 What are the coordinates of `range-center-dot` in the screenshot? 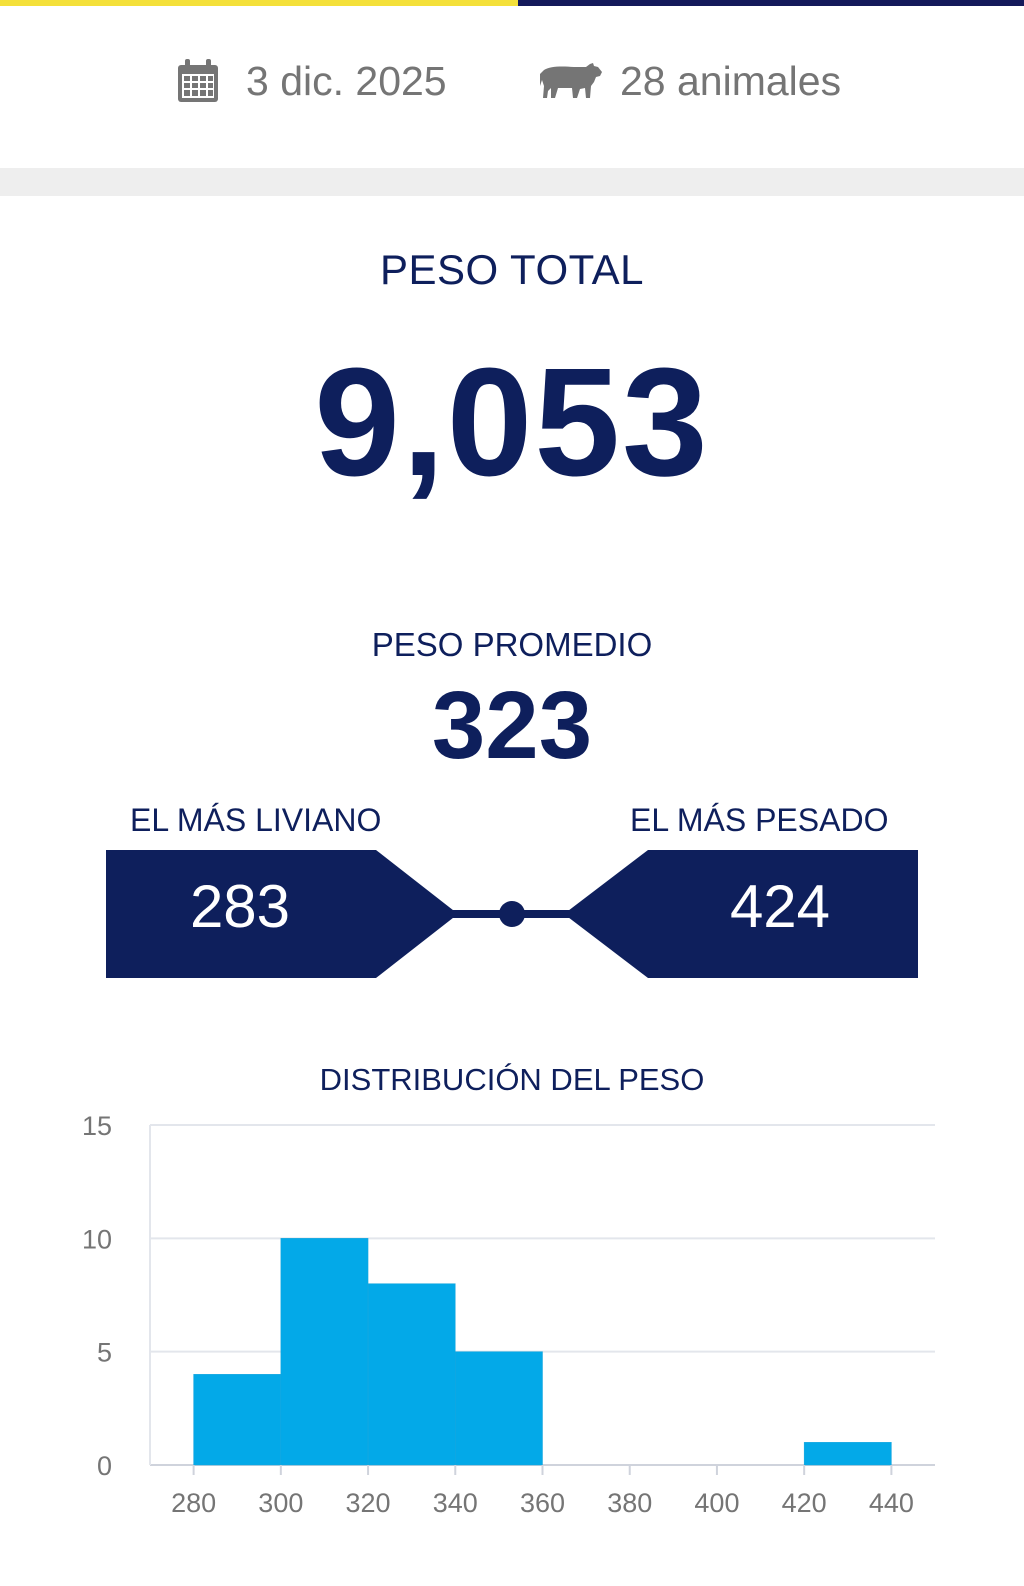 It's located at (512, 914).